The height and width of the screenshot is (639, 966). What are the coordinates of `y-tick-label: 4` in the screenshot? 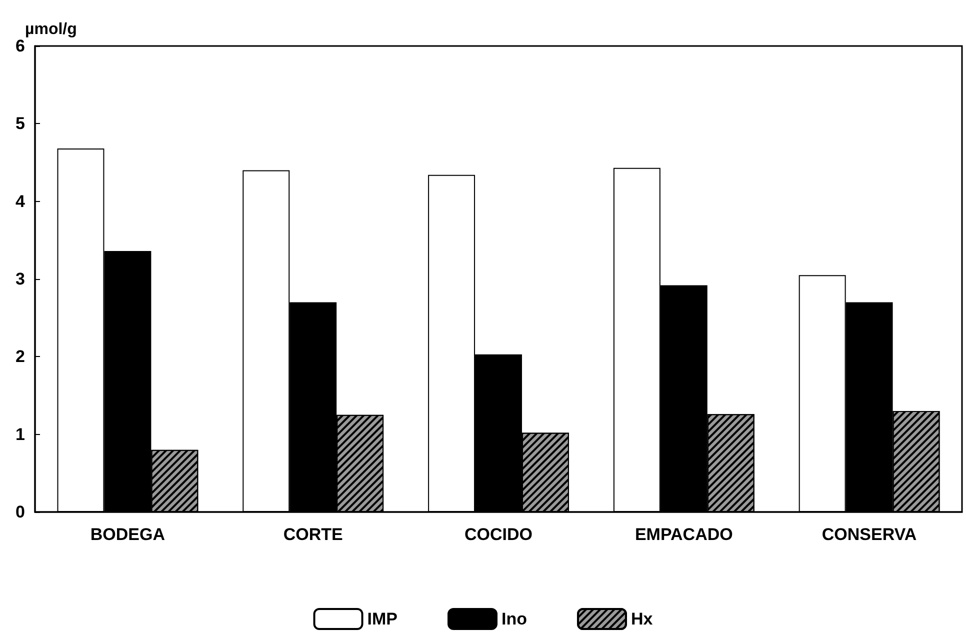 It's located at (21, 201).